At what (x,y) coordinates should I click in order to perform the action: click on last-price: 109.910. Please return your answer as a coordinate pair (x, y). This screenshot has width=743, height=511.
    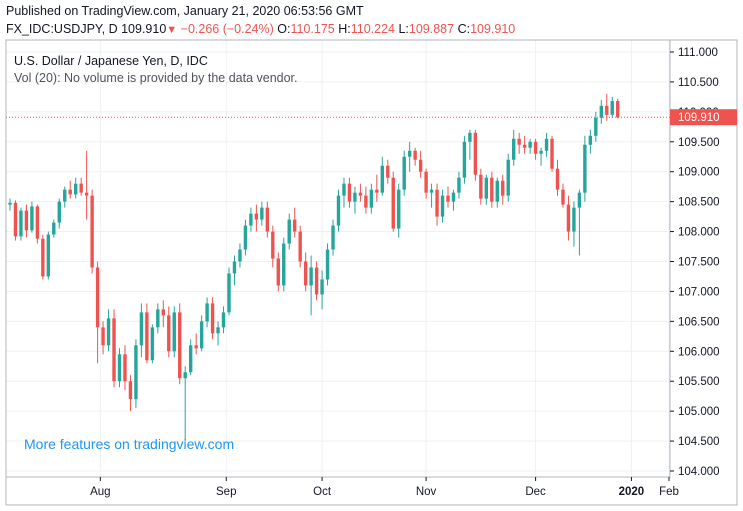
    Looking at the image, I should click on (144, 29).